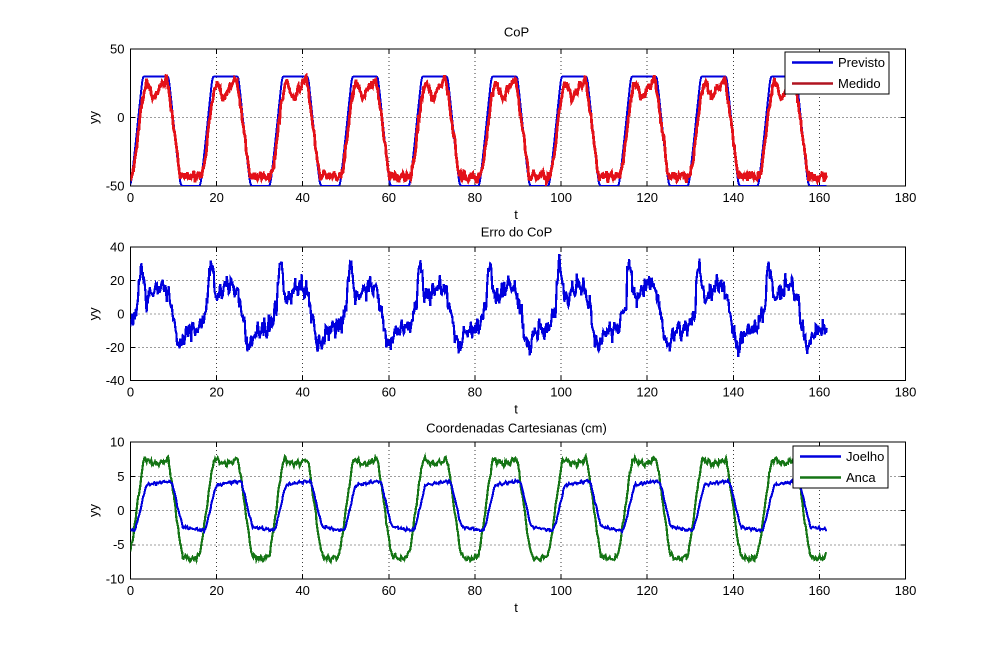 The width and height of the screenshot is (1000, 655). I want to click on svg-text: Coordenadas Cartesianas (cm), so click(516, 428).